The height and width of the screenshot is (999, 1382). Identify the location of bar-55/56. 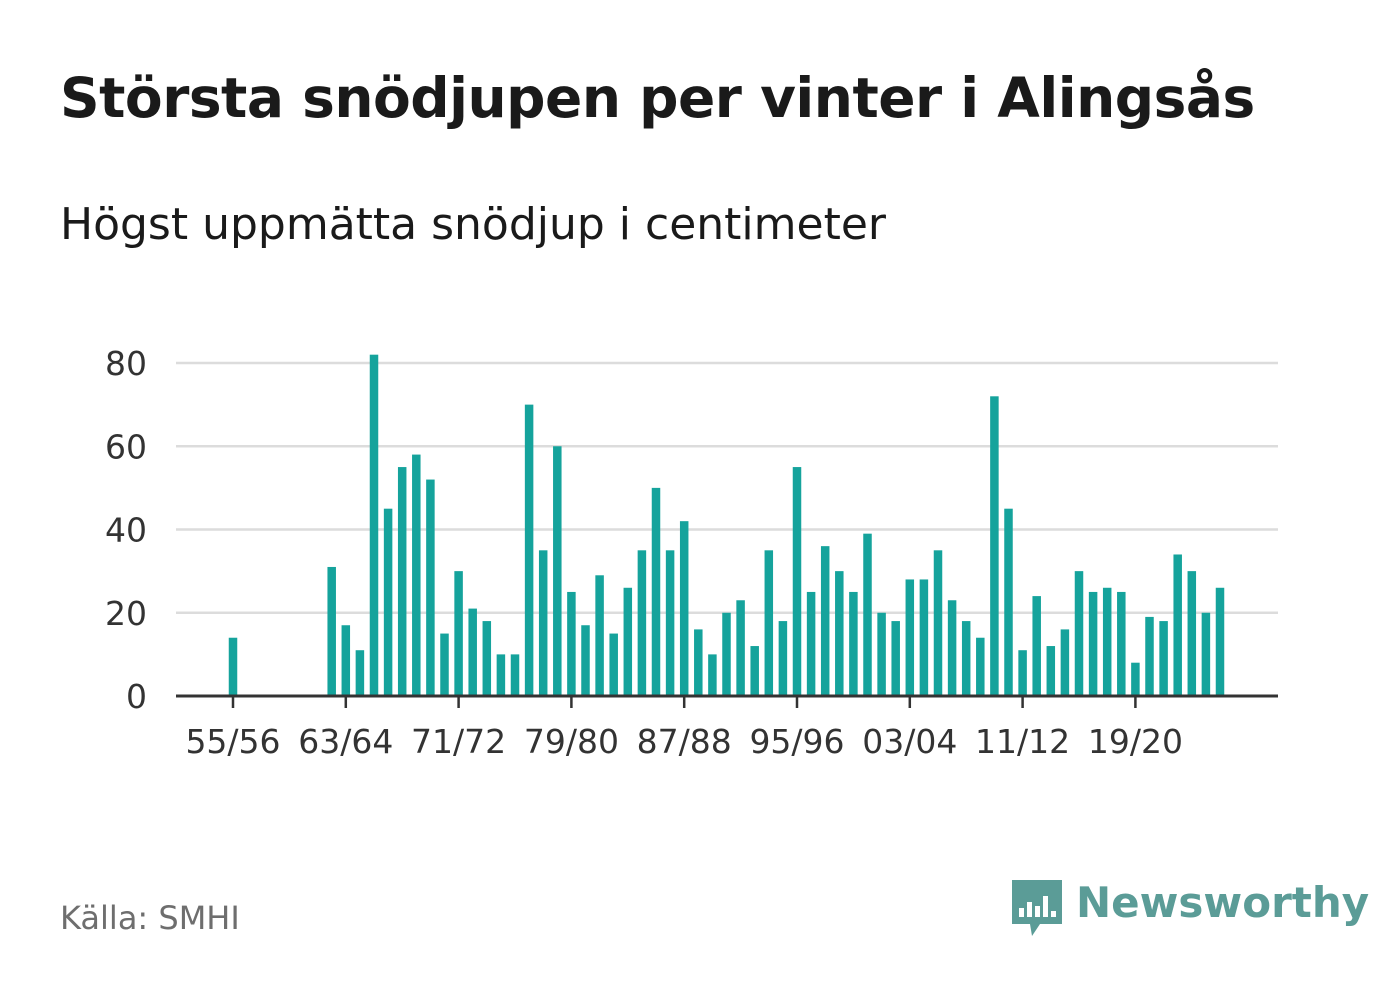
(233, 666).